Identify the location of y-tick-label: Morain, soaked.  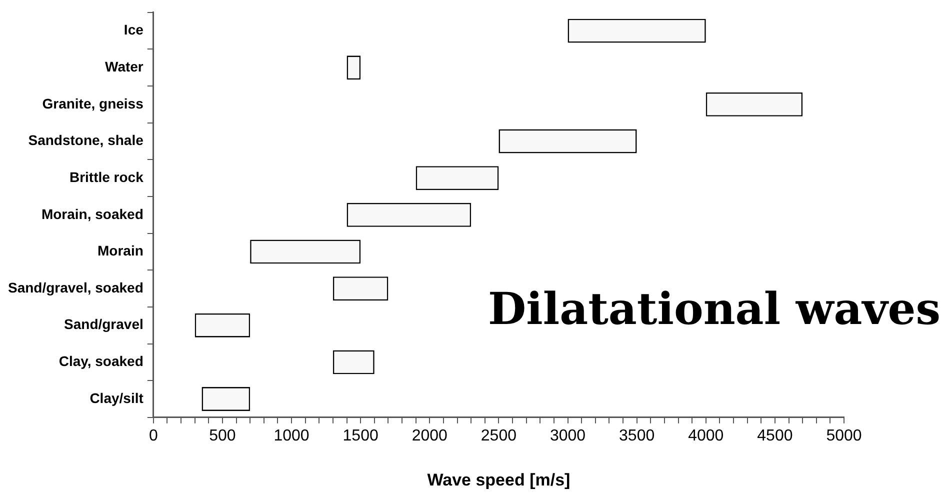
(92, 214).